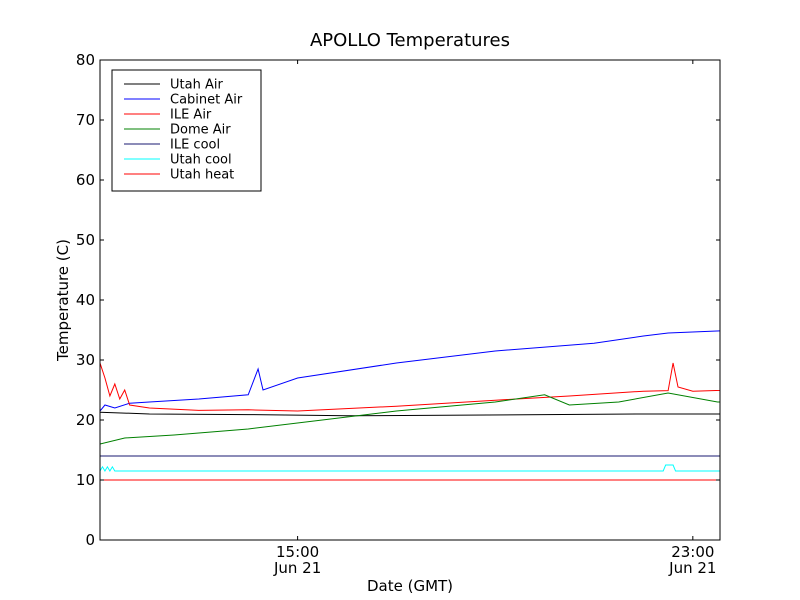  Describe the element at coordinates (202, 175) in the screenshot. I see `legend-label: Utah heat` at that location.